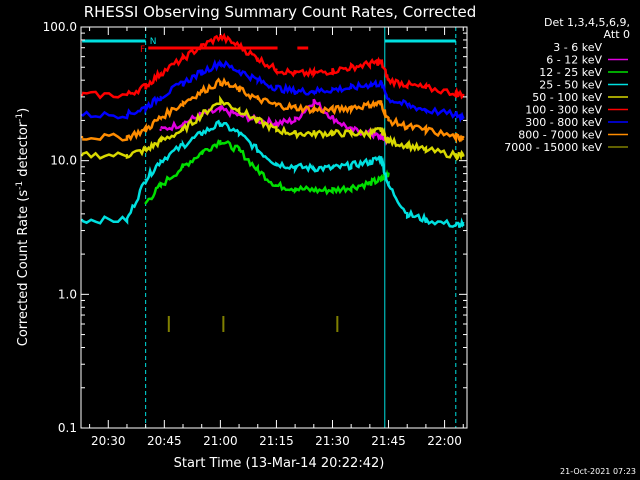  Describe the element at coordinates (60, 27) in the screenshot. I see `y-tick-label: 100.0` at that location.